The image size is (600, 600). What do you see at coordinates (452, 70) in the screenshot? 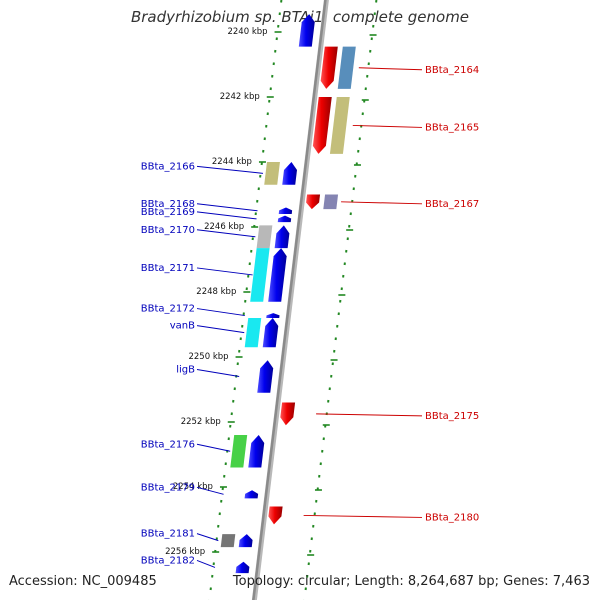
I see `gene-label: BBta_2164` at bounding box center [452, 70].